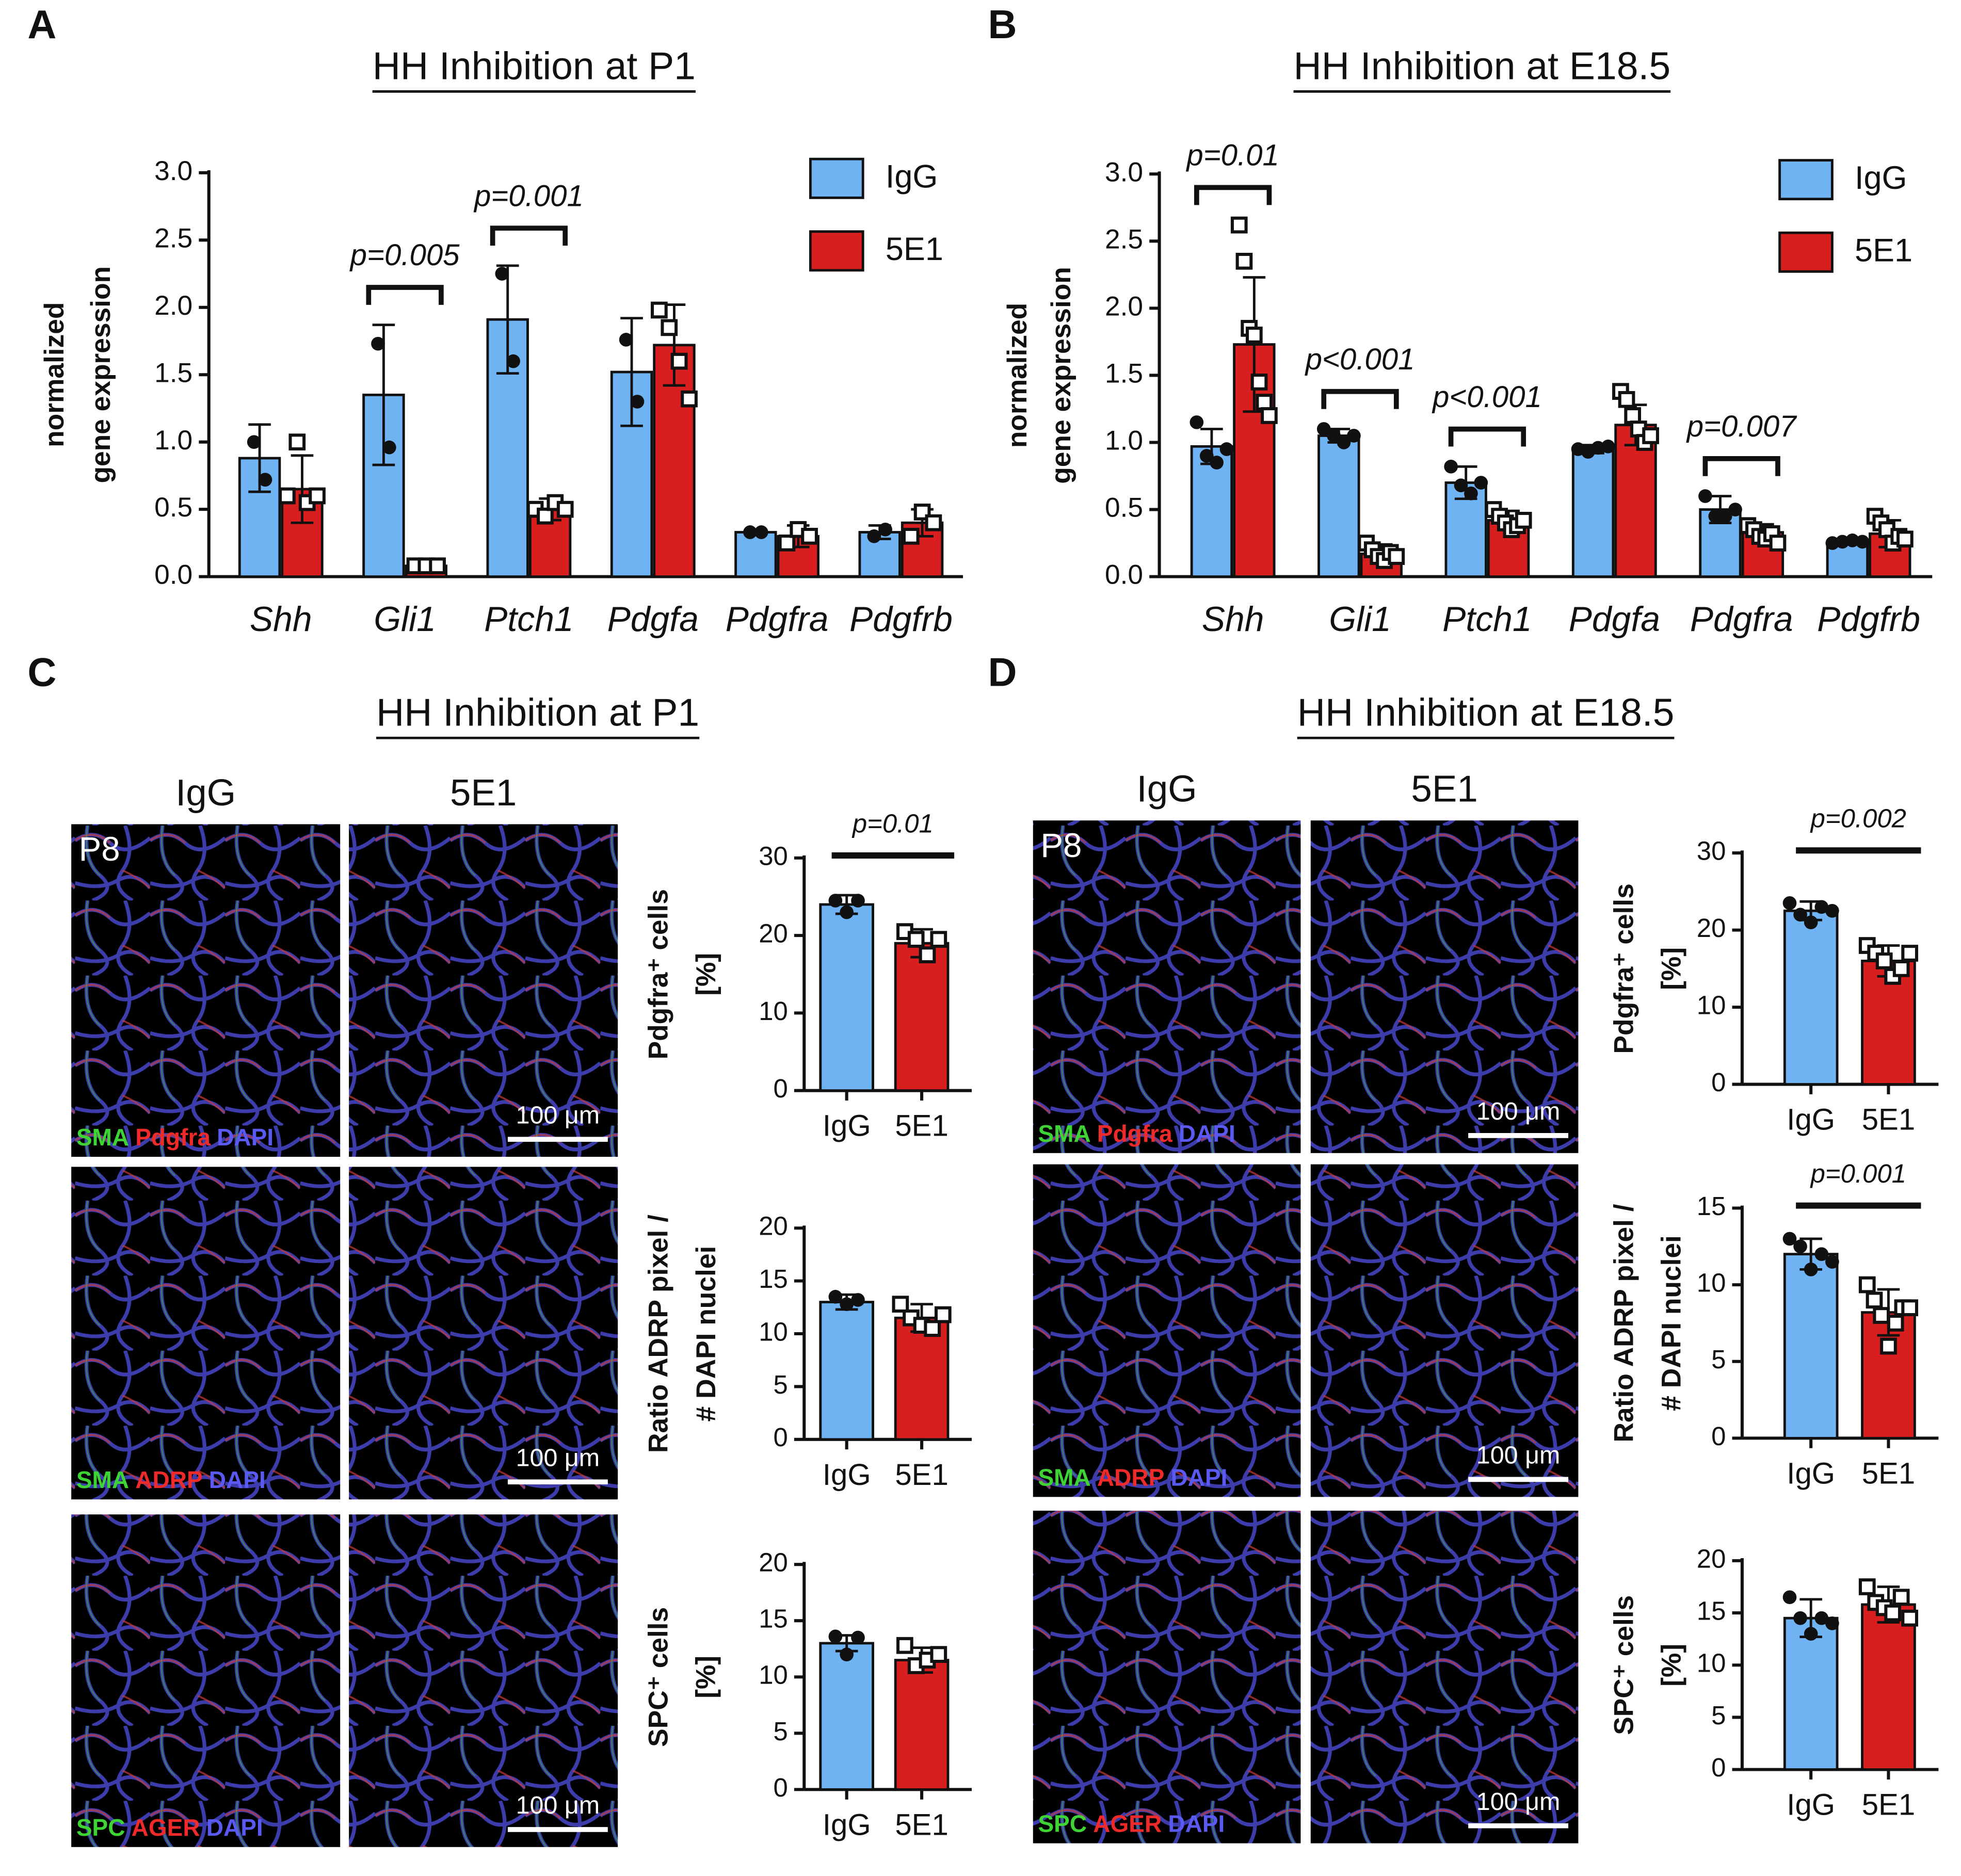  I want to click on x-tick-label: Shh, so click(1233, 619).